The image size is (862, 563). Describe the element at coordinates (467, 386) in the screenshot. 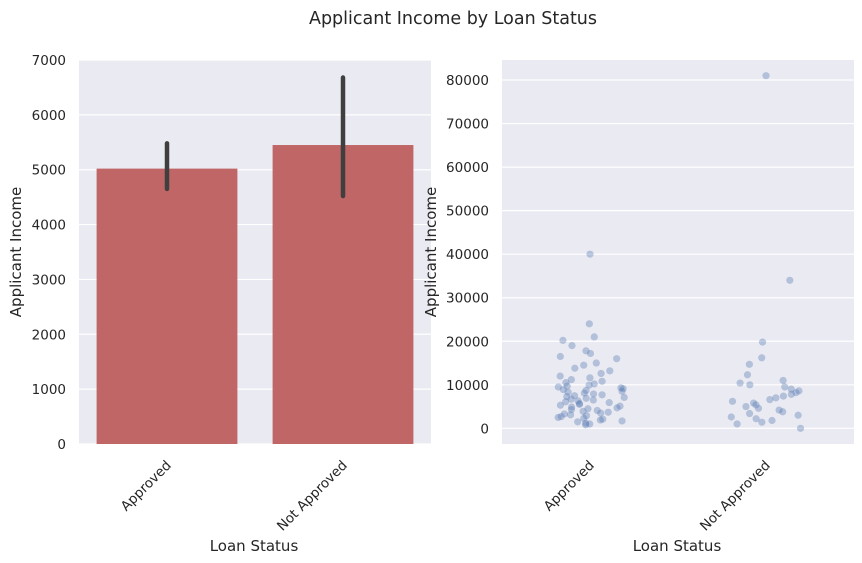

I see `strip-y-tick-label: 10000` at that location.